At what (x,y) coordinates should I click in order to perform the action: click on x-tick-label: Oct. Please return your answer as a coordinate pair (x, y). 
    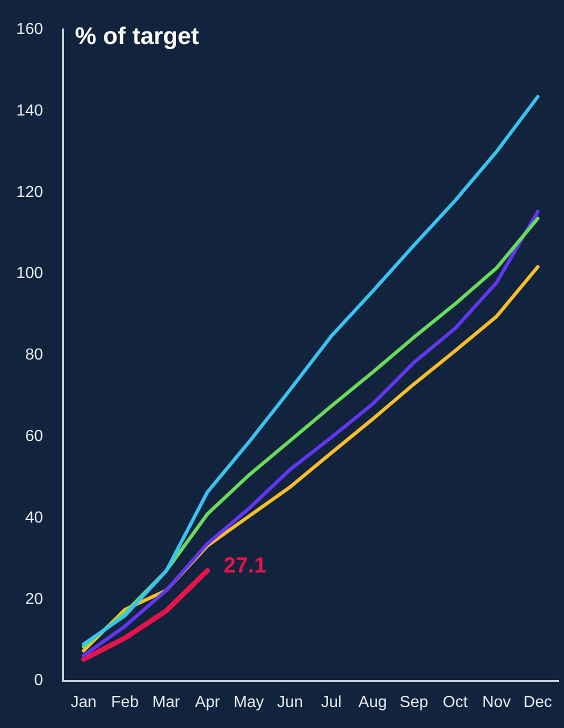
    Looking at the image, I should click on (455, 702).